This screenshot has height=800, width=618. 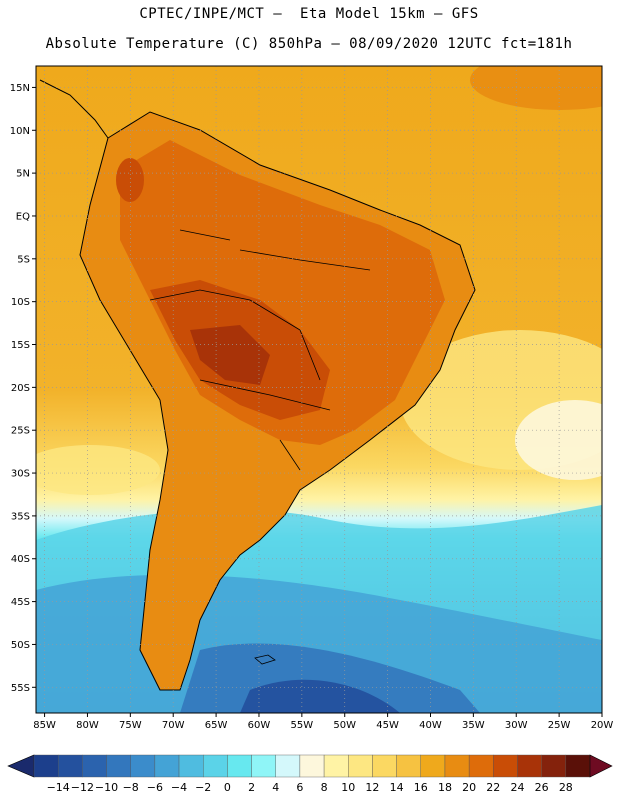 What do you see at coordinates (430, 725) in the screenshot?
I see `lon-tick-label: 40W` at bounding box center [430, 725].